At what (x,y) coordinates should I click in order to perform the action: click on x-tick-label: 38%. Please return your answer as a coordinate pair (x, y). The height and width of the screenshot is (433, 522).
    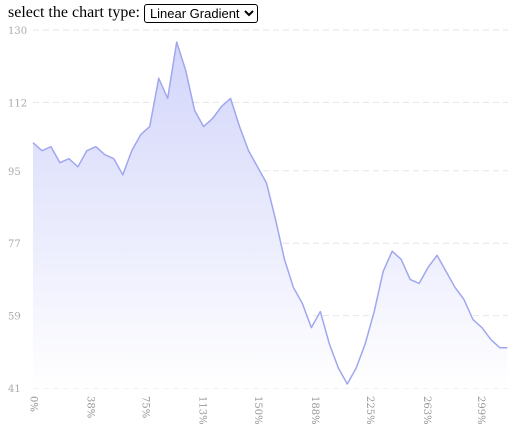
    Looking at the image, I should click on (89, 407).